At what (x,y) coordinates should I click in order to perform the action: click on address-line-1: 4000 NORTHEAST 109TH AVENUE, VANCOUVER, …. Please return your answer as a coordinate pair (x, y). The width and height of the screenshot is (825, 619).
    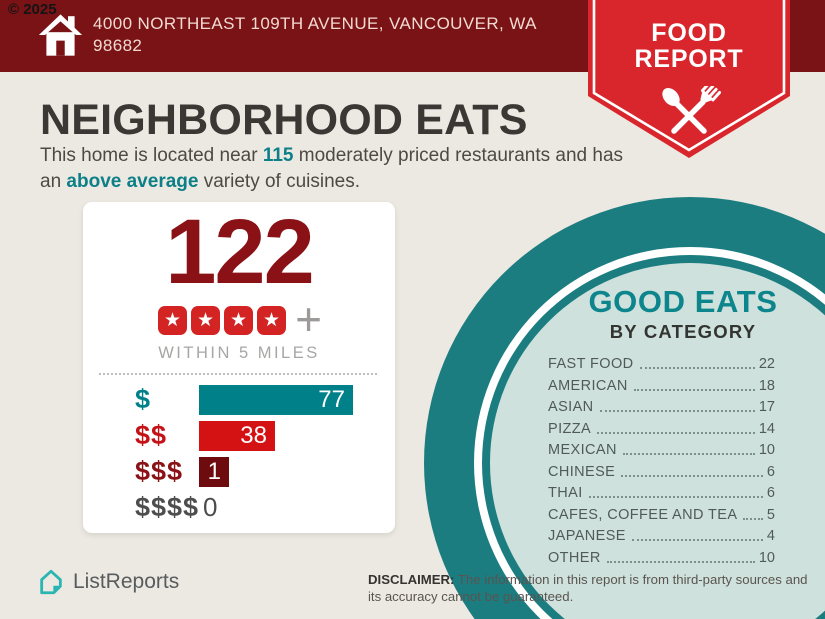
    Looking at the image, I should click on (315, 23).